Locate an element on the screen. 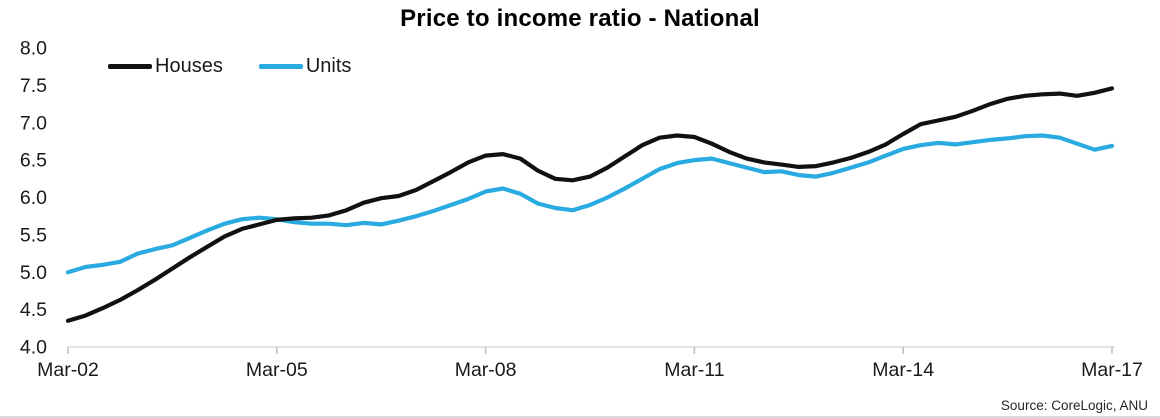  source-note: Source: CoreLogic, ANU is located at coordinates (1074, 405).